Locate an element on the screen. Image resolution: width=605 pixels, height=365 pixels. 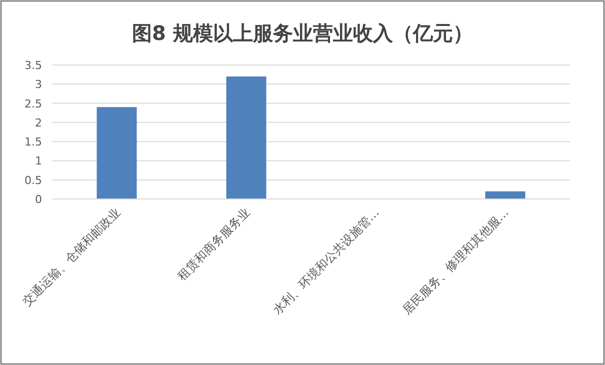
y-tick-label: 0.5 is located at coordinates (33, 180).